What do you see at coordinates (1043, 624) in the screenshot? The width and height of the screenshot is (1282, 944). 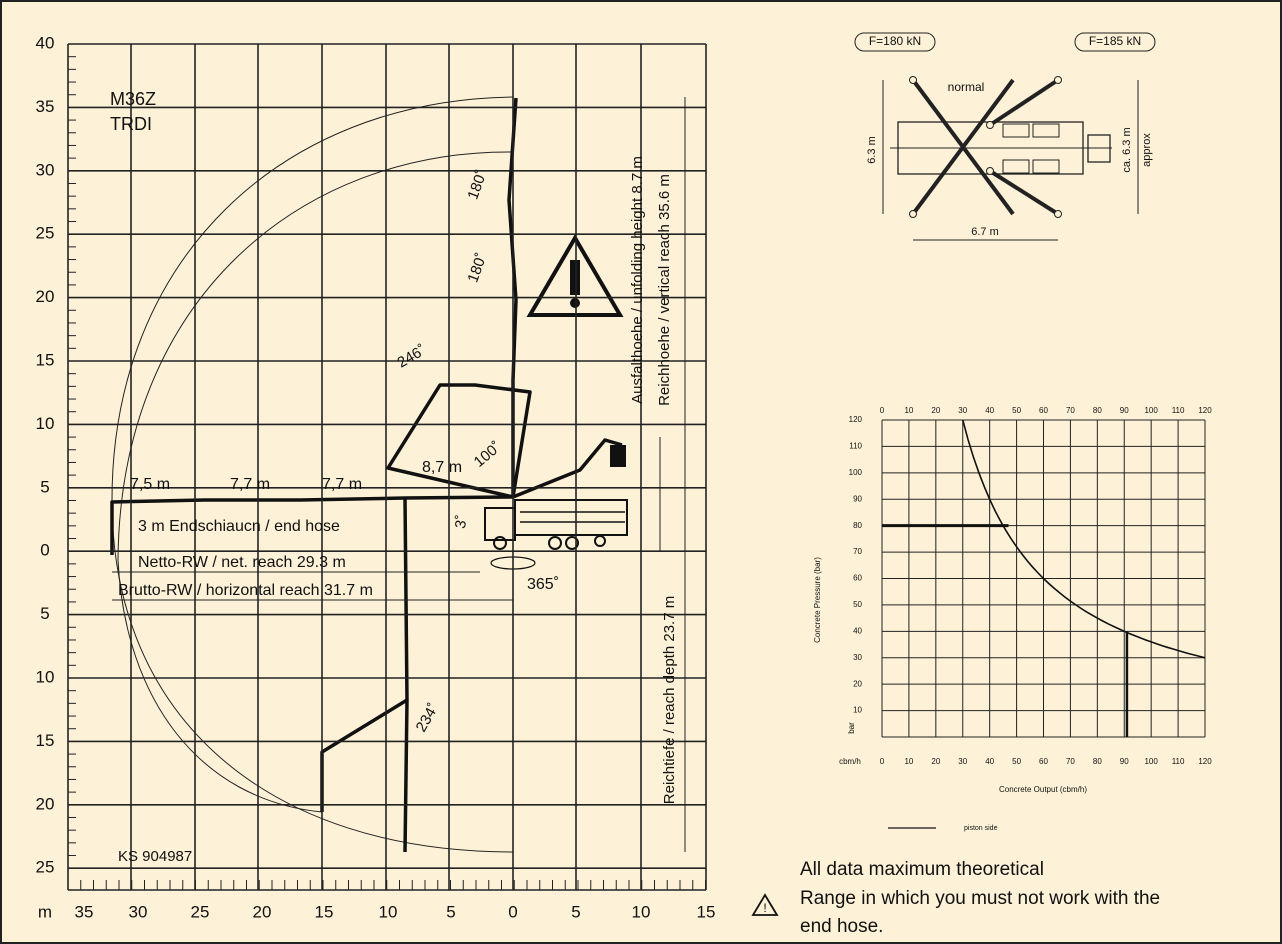 I see `pressure-chart` at bounding box center [1043, 624].